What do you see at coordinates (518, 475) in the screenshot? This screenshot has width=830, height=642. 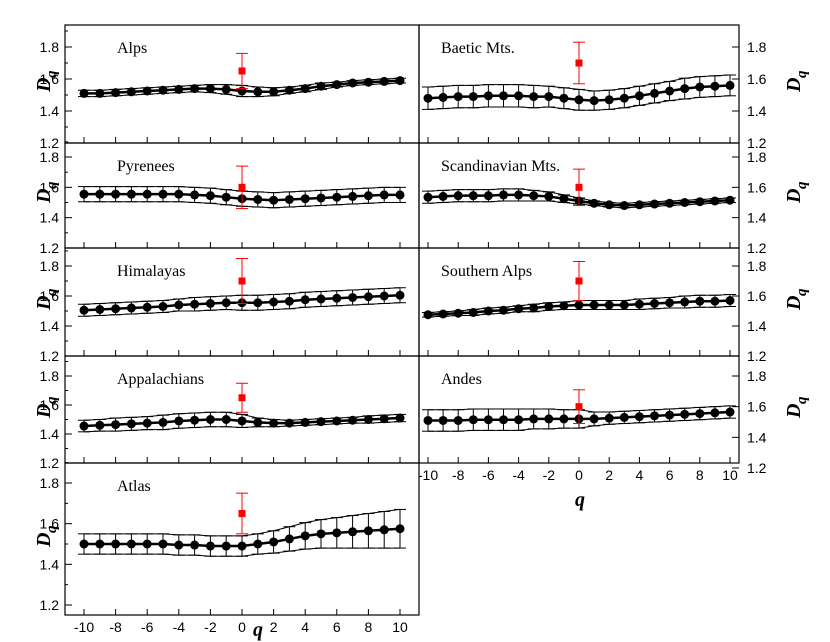 I see `x-tick-label: -4` at bounding box center [518, 475].